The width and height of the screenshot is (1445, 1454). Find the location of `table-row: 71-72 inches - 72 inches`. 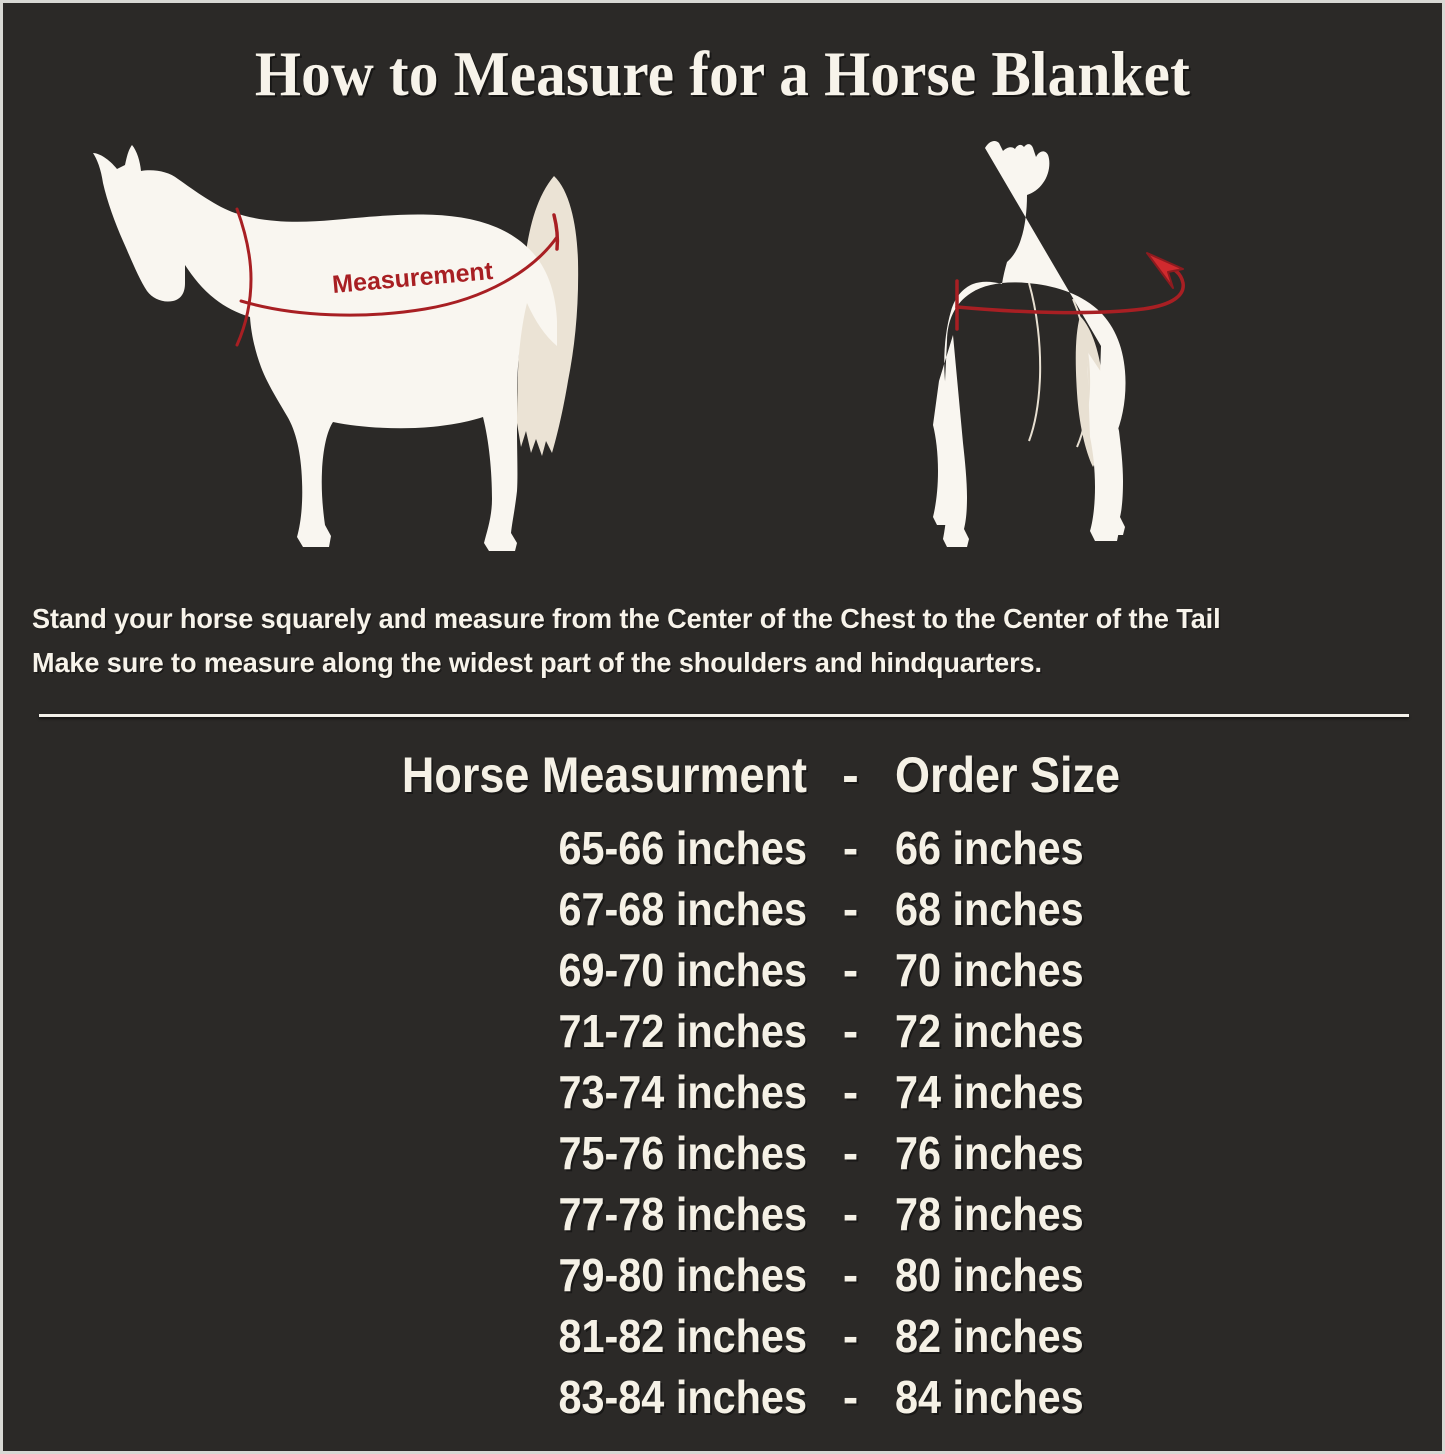

table-row: 71-72 inches - 72 inches is located at coordinates (722, 1031).